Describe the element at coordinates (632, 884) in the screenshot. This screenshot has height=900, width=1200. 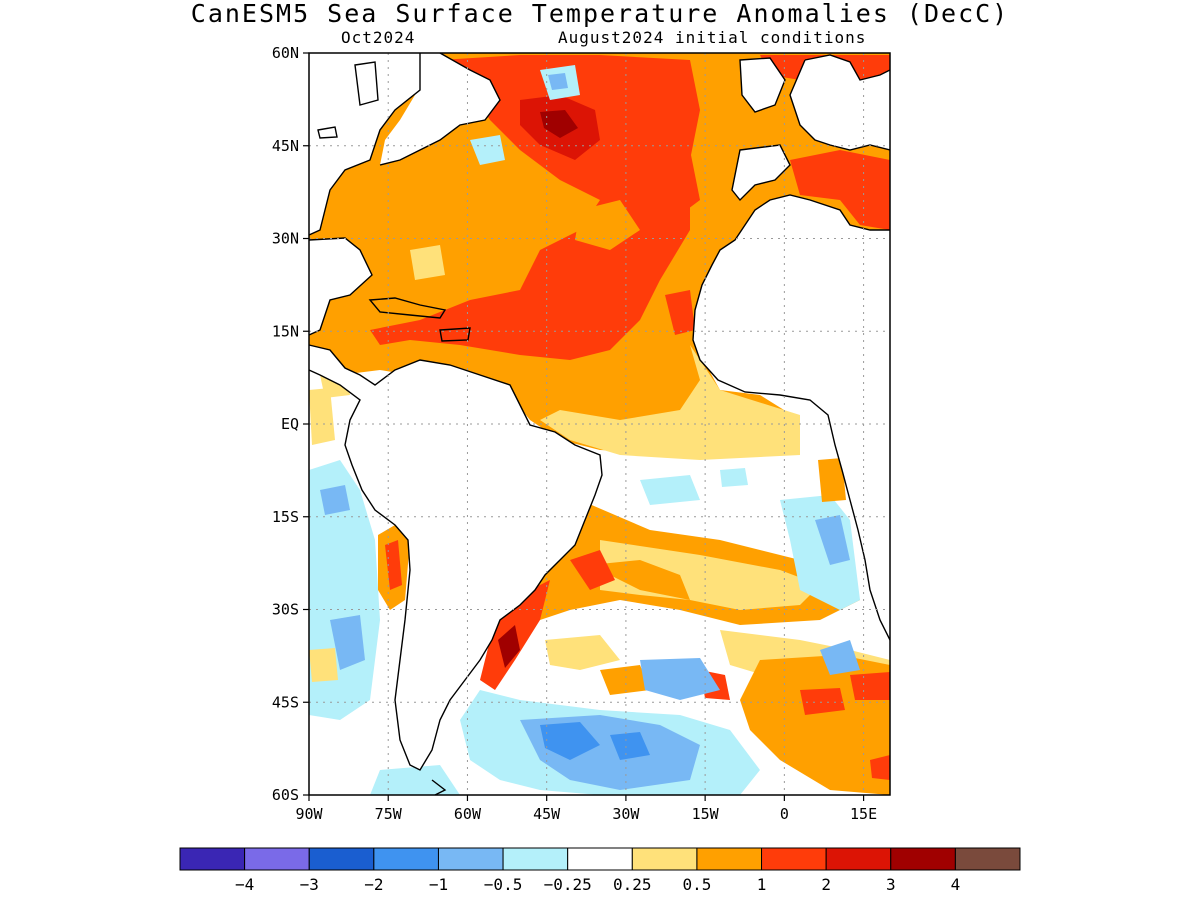
I see `colorbar-label: 0.25` at that location.